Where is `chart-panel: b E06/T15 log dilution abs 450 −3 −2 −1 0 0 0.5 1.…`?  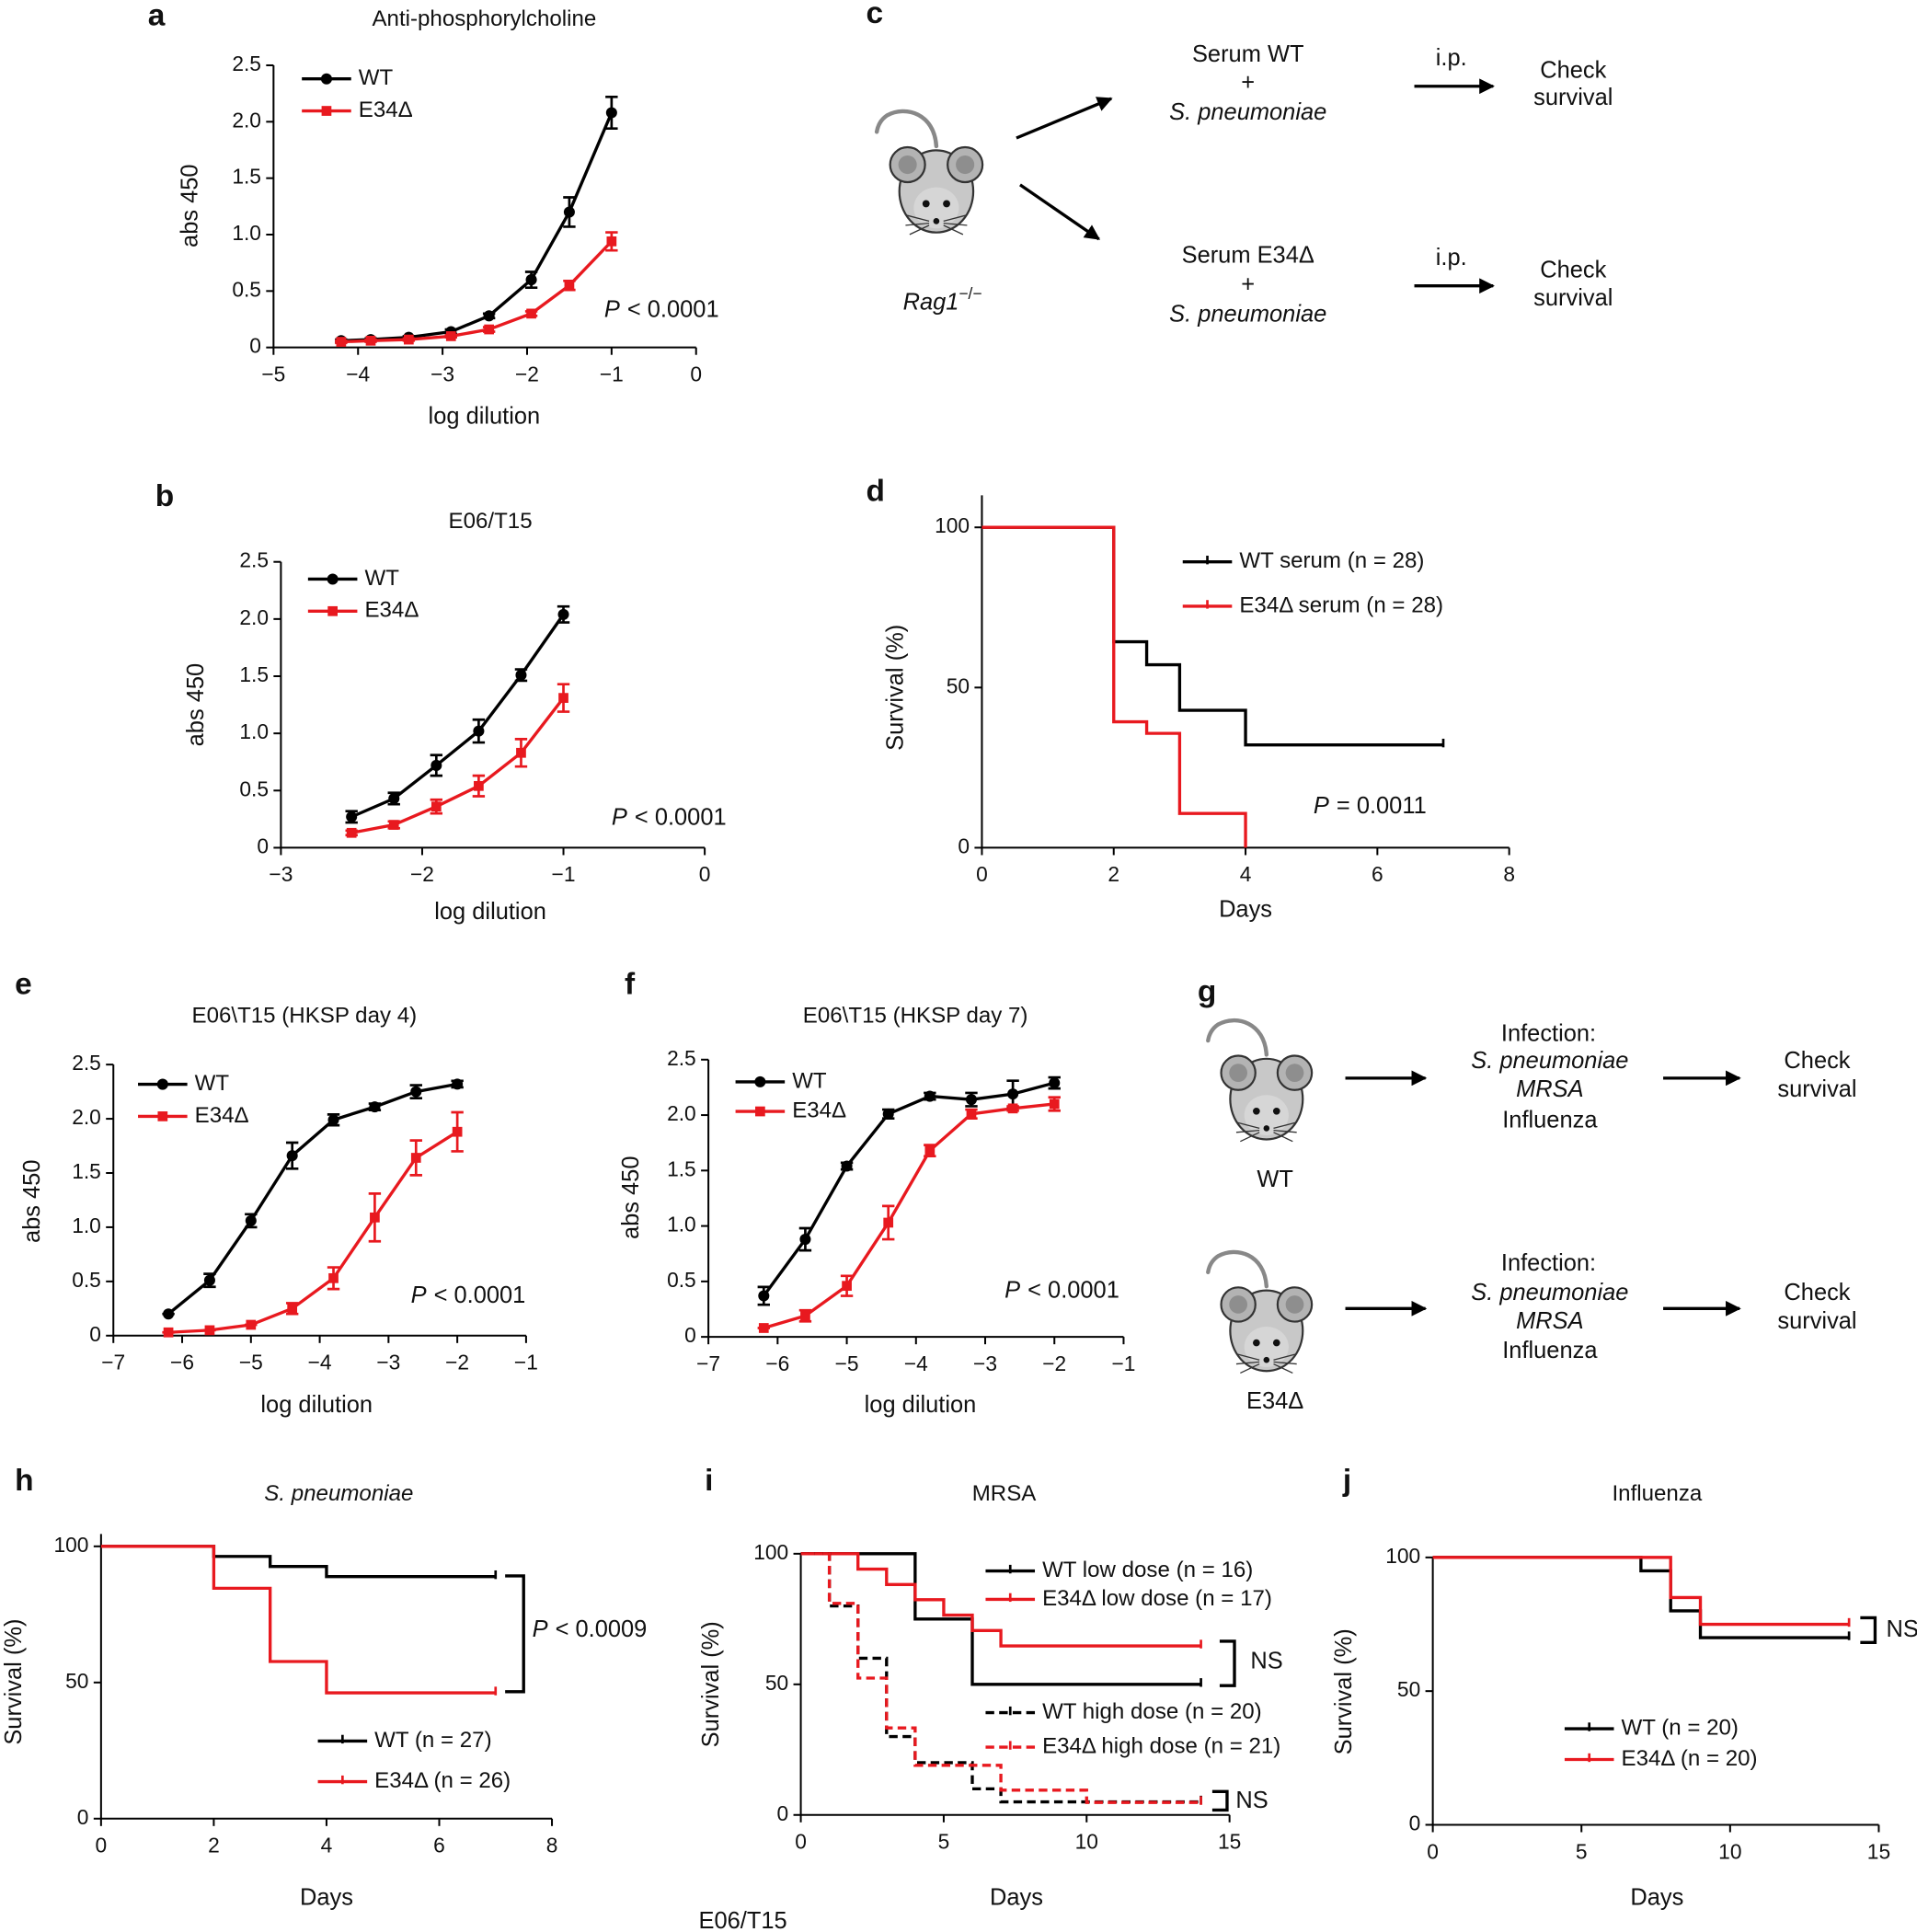 chart-panel: b E06/T15 log dilution abs 450 −3 −2 −1 0 0 0.5 1.… is located at coordinates (441, 702).